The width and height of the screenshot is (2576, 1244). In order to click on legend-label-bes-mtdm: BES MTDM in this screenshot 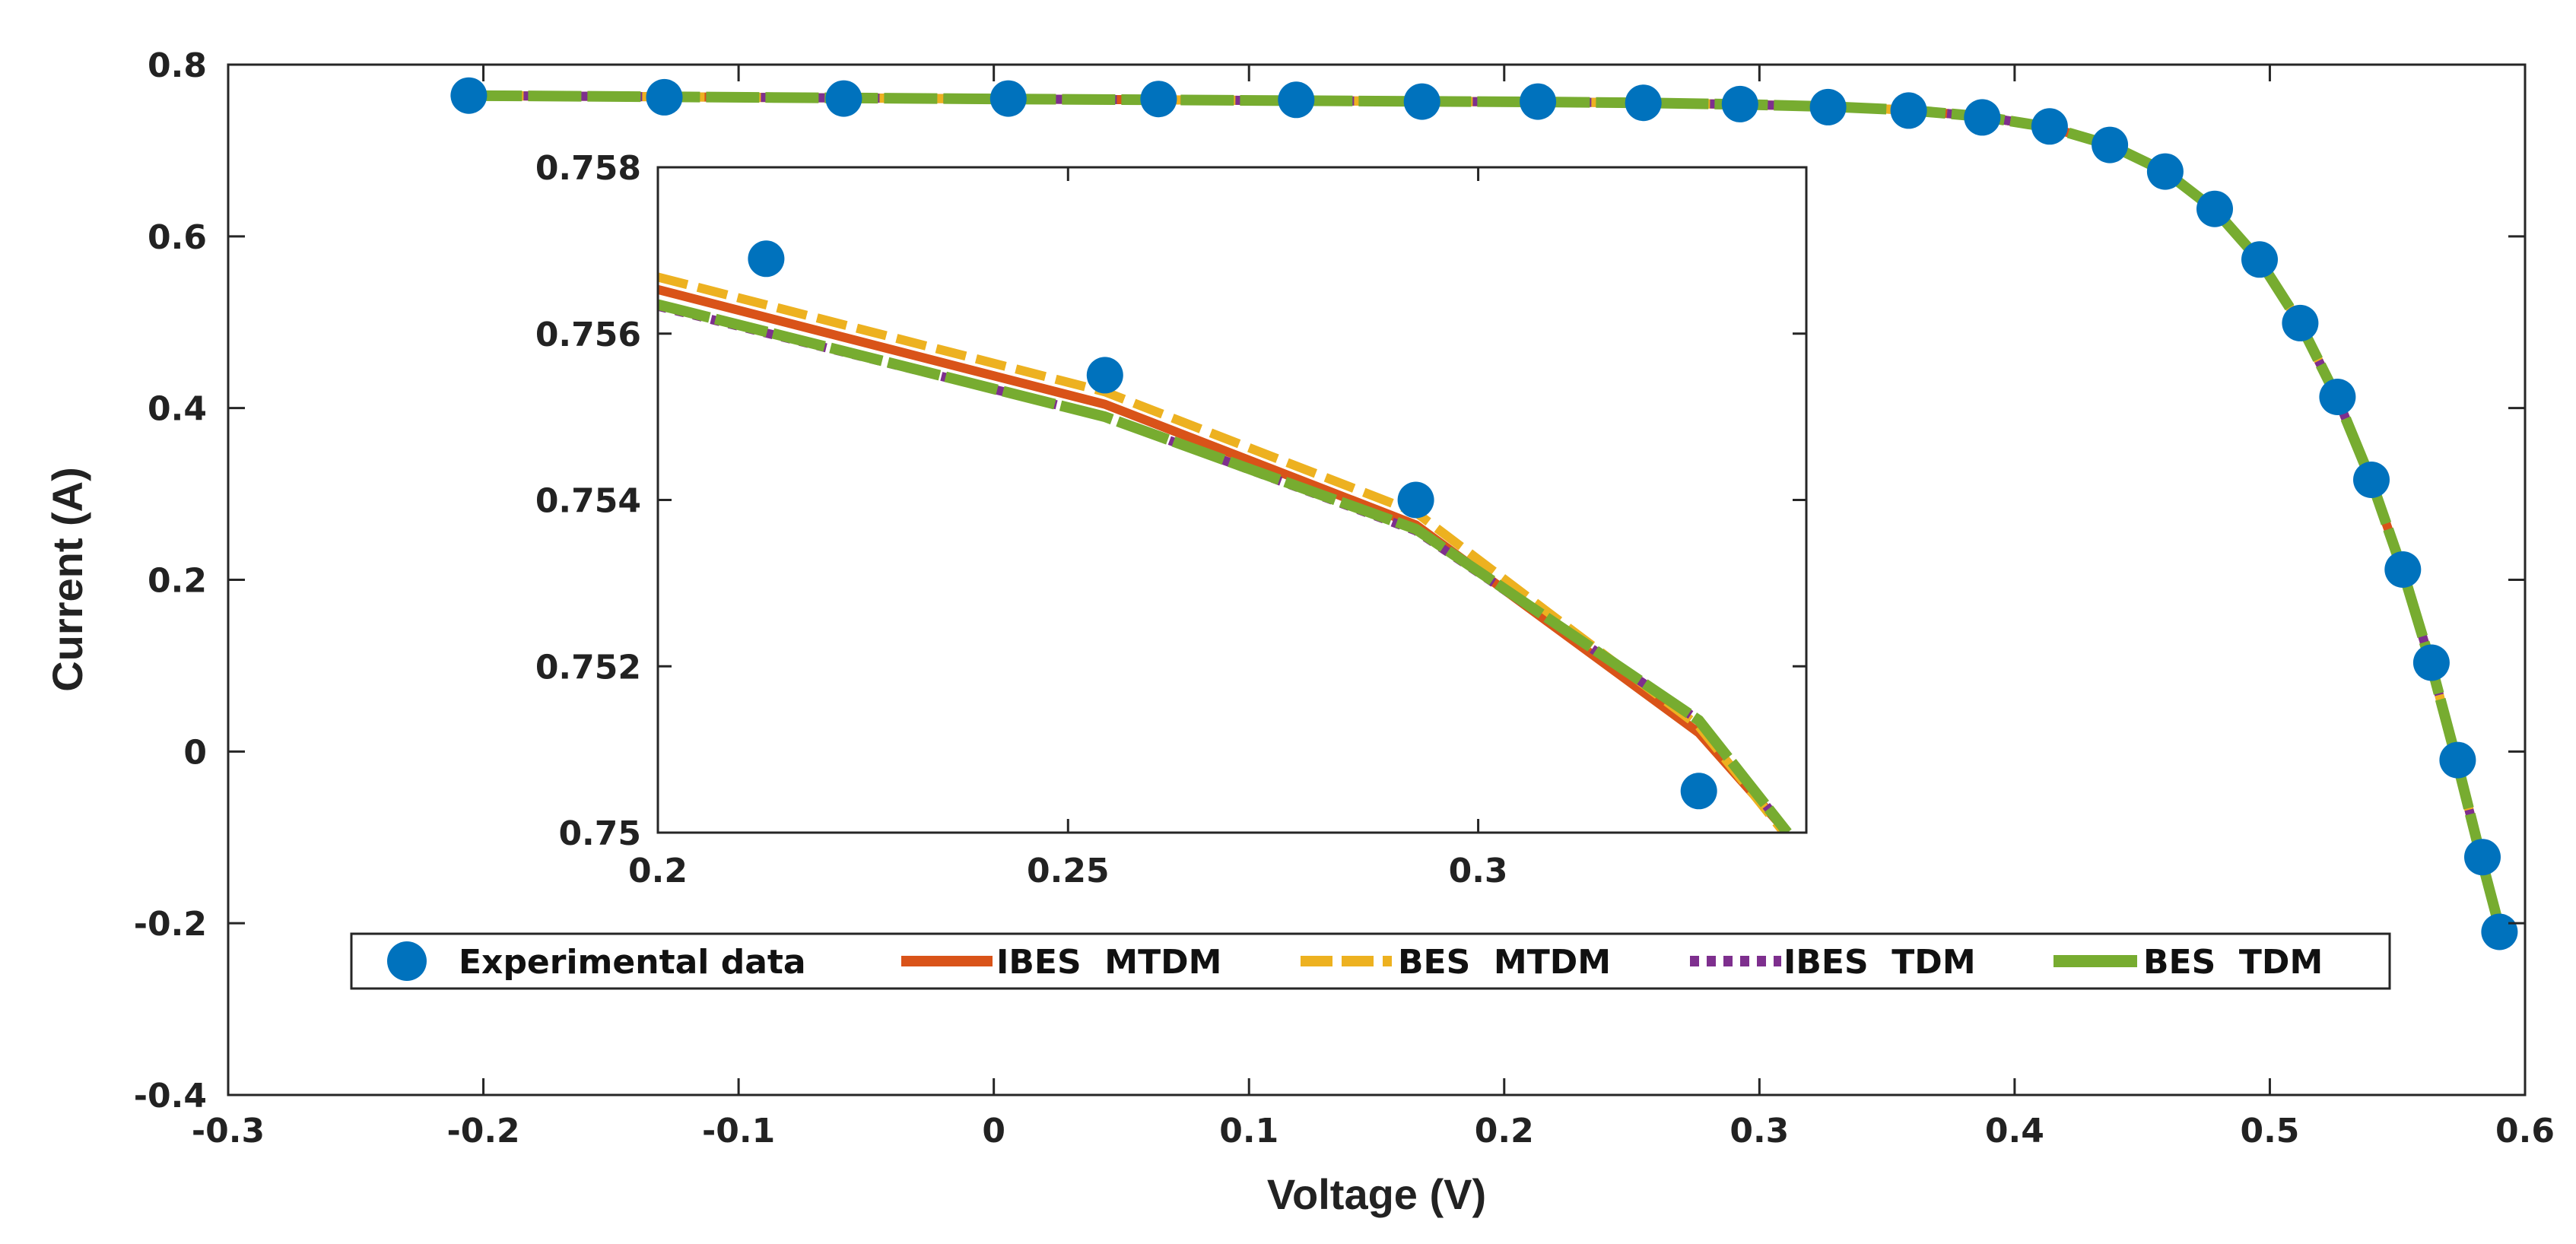, I will do `click(1504, 962)`.